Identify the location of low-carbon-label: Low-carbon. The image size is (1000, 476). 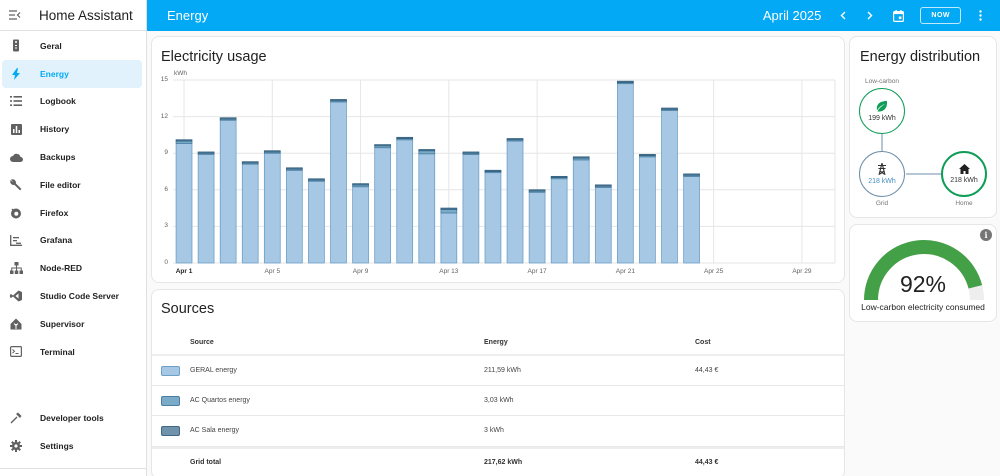
(882, 81).